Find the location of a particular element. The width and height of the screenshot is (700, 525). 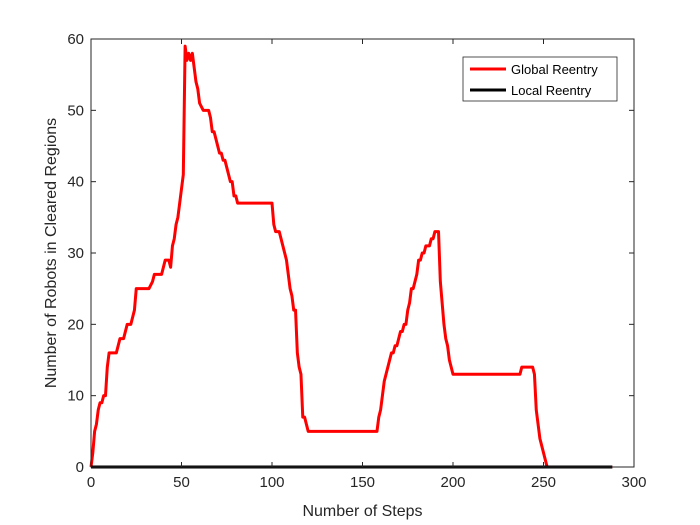

y-tick-label: 10 is located at coordinates (75, 396).